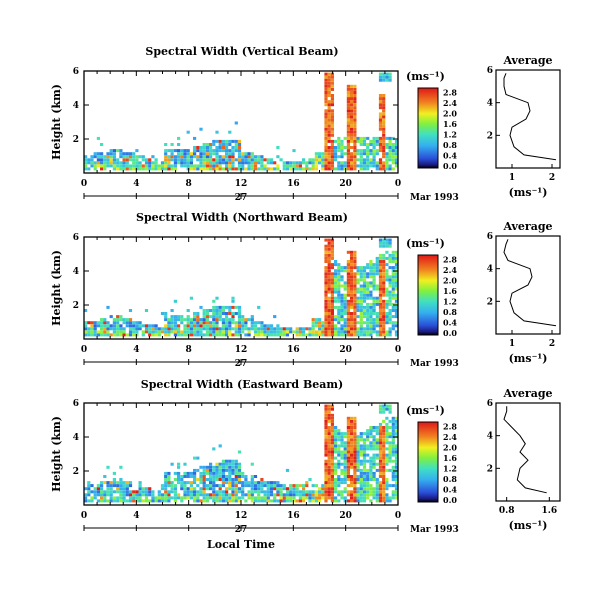  What do you see at coordinates (530, 117) in the screenshot?
I see `profile-line` at bounding box center [530, 117].